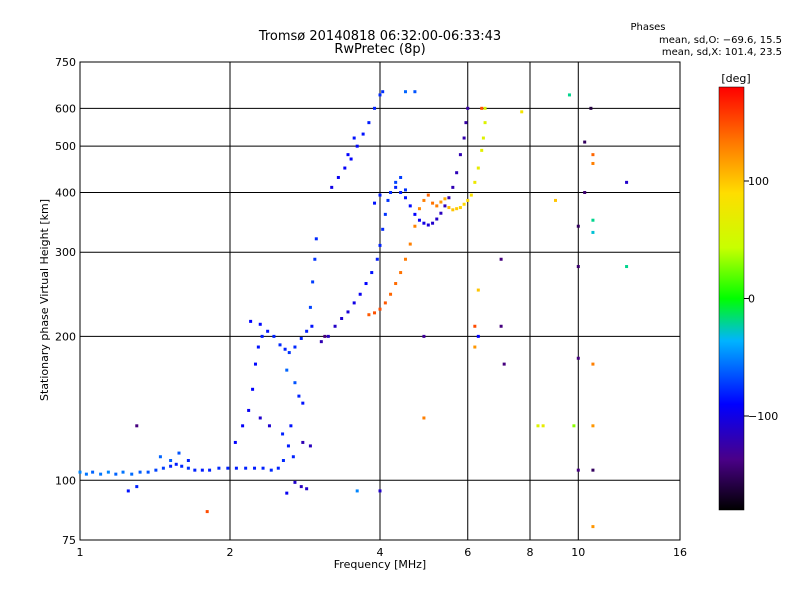 This screenshot has width=800, height=600. What do you see at coordinates (720, 40) in the screenshot?
I see `legend-line-o: mean, sd,O: −69.6, 15.5` at bounding box center [720, 40].